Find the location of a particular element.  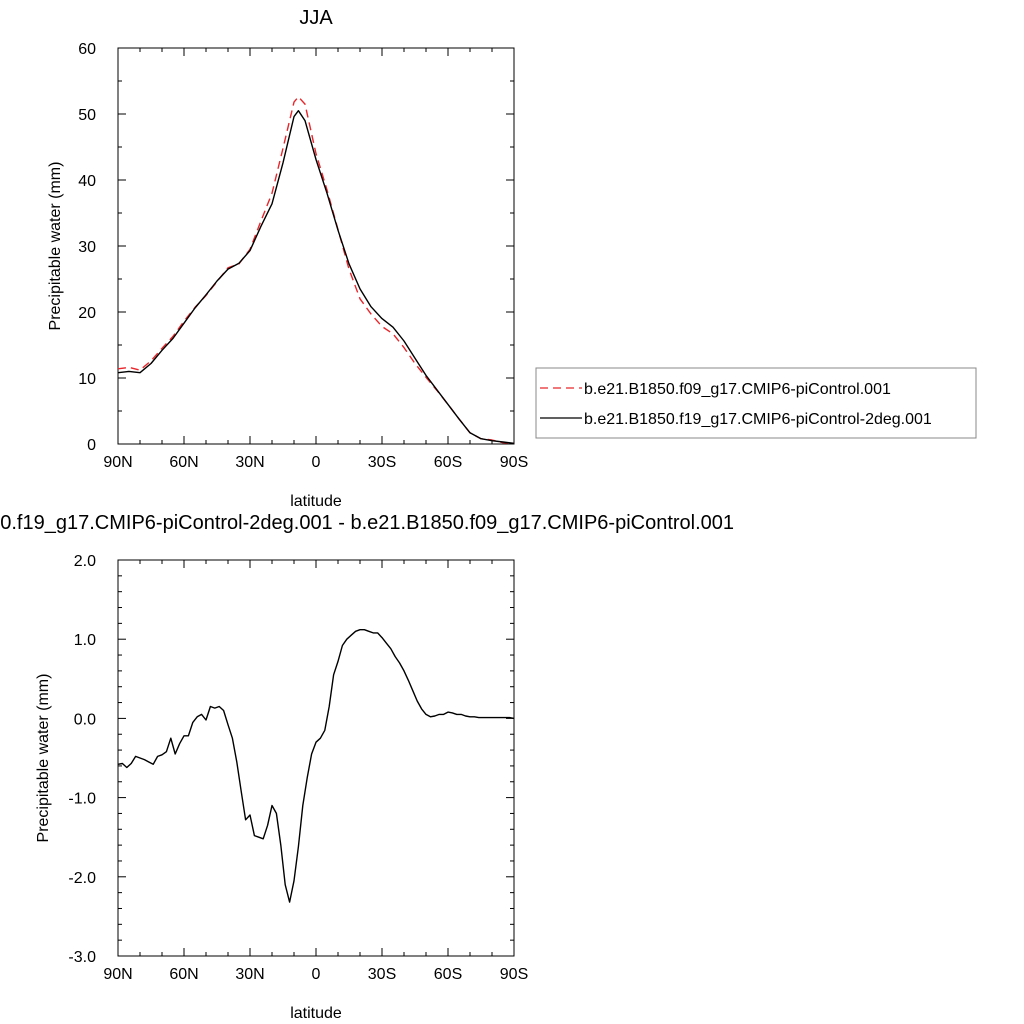

y-tick-label: 1.0 is located at coordinates (85, 640).